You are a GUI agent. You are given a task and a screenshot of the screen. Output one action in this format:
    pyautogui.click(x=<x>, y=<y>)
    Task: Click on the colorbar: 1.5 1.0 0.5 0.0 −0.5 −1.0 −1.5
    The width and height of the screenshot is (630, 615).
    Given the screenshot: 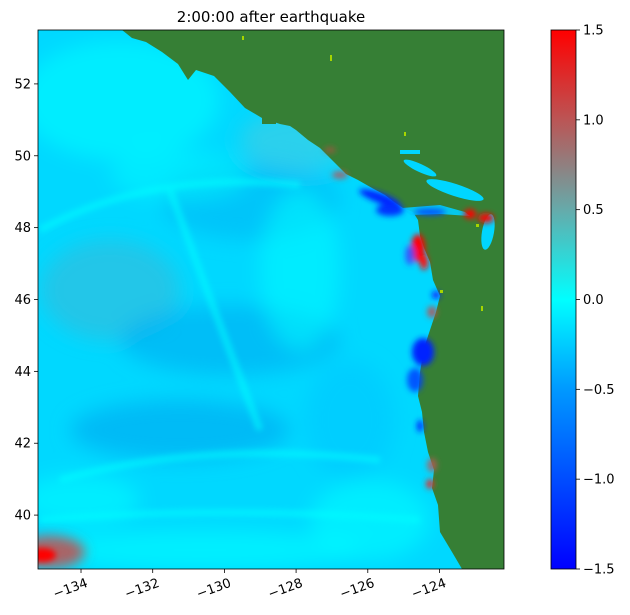 What is the action you would take?
    pyautogui.click(x=582, y=301)
    